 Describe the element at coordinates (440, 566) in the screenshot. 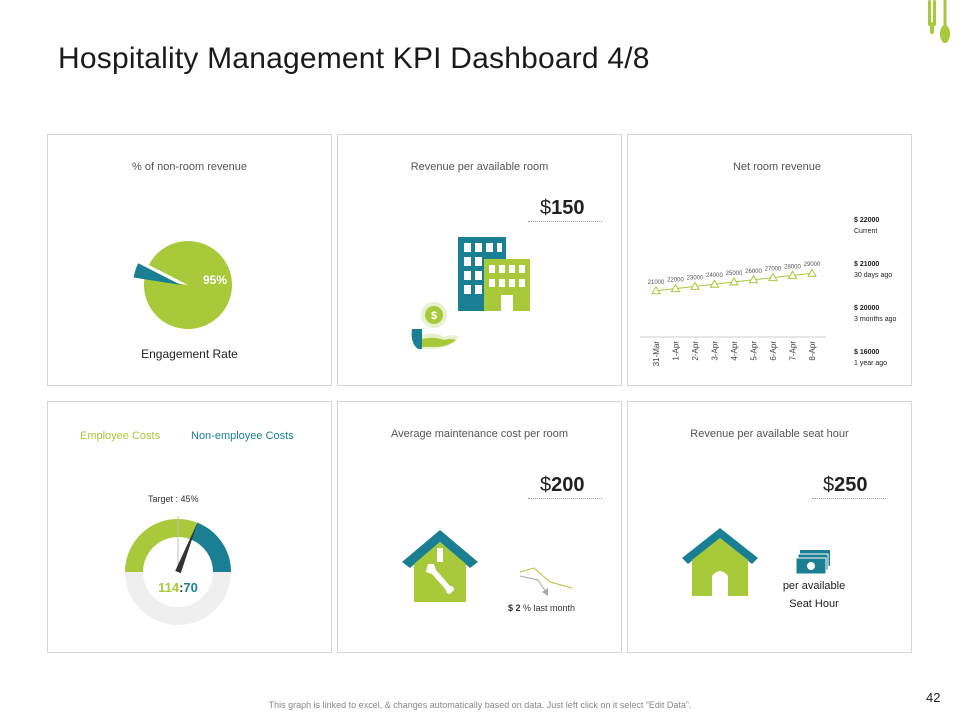

I see `house-wrench-icon` at that location.